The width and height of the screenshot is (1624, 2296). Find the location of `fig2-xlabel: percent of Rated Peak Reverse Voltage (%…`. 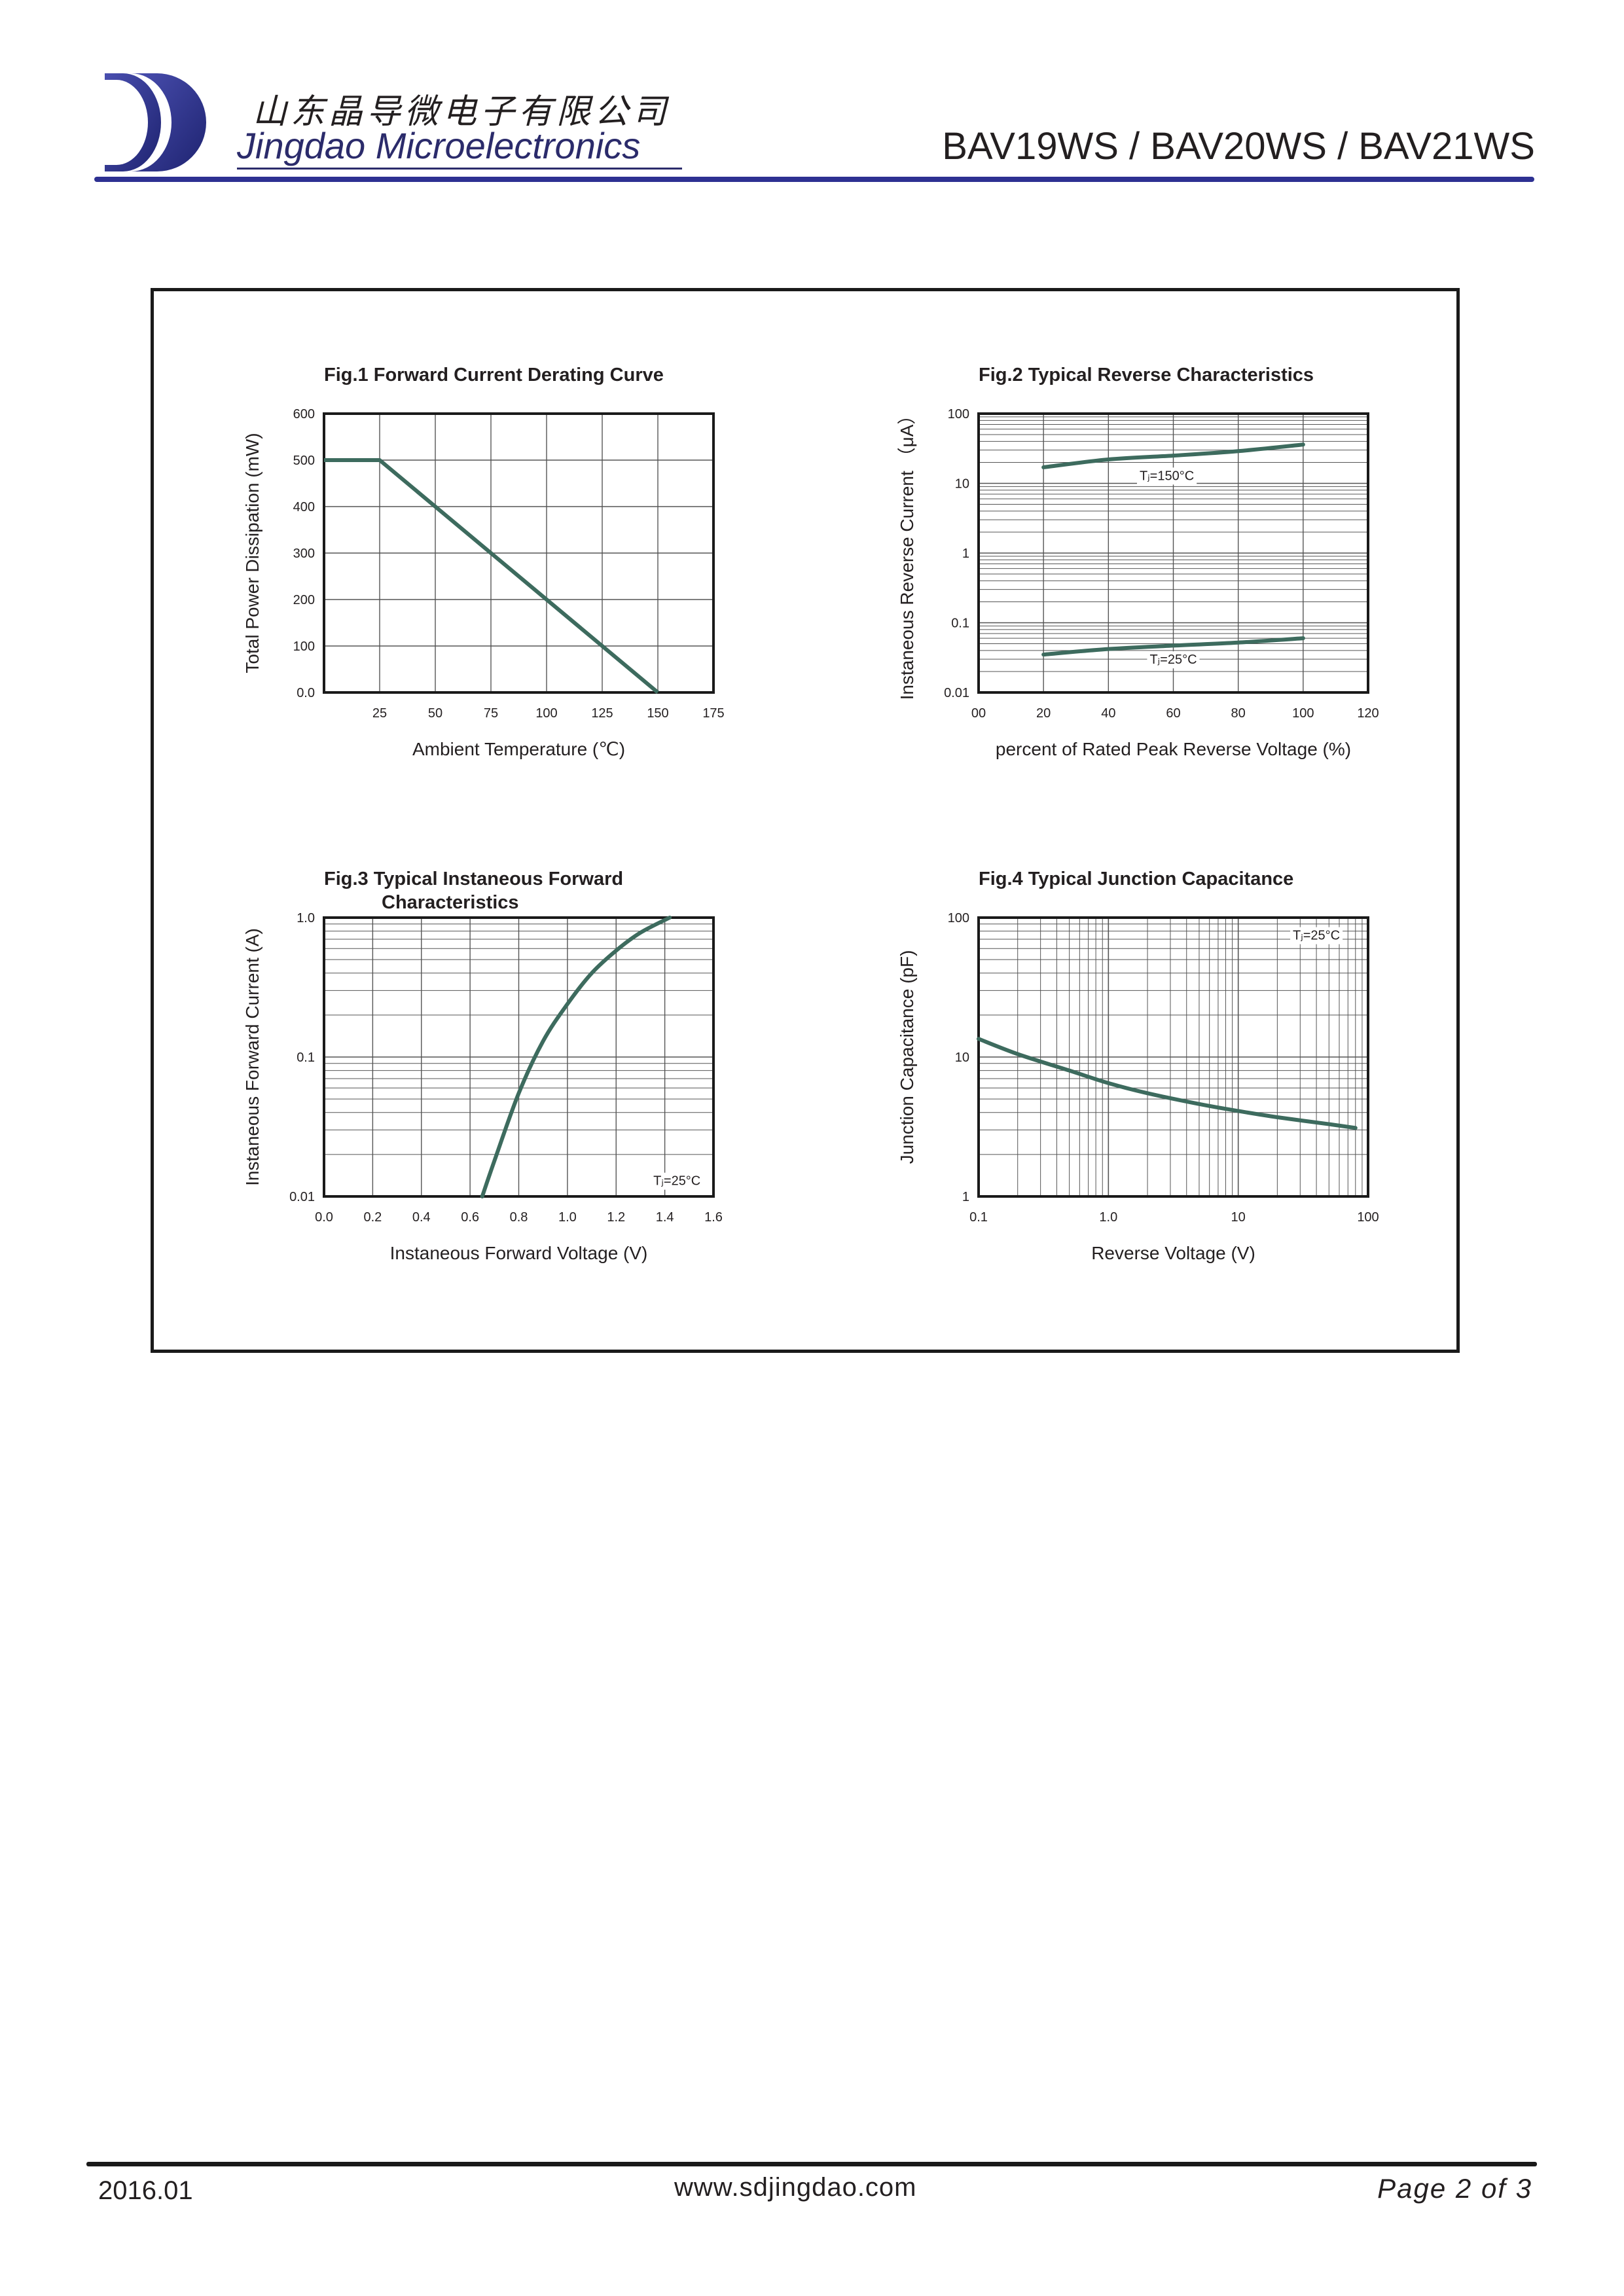

fig2-xlabel: percent of Rated Peak Reverse Voltage (%… is located at coordinates (1173, 749).